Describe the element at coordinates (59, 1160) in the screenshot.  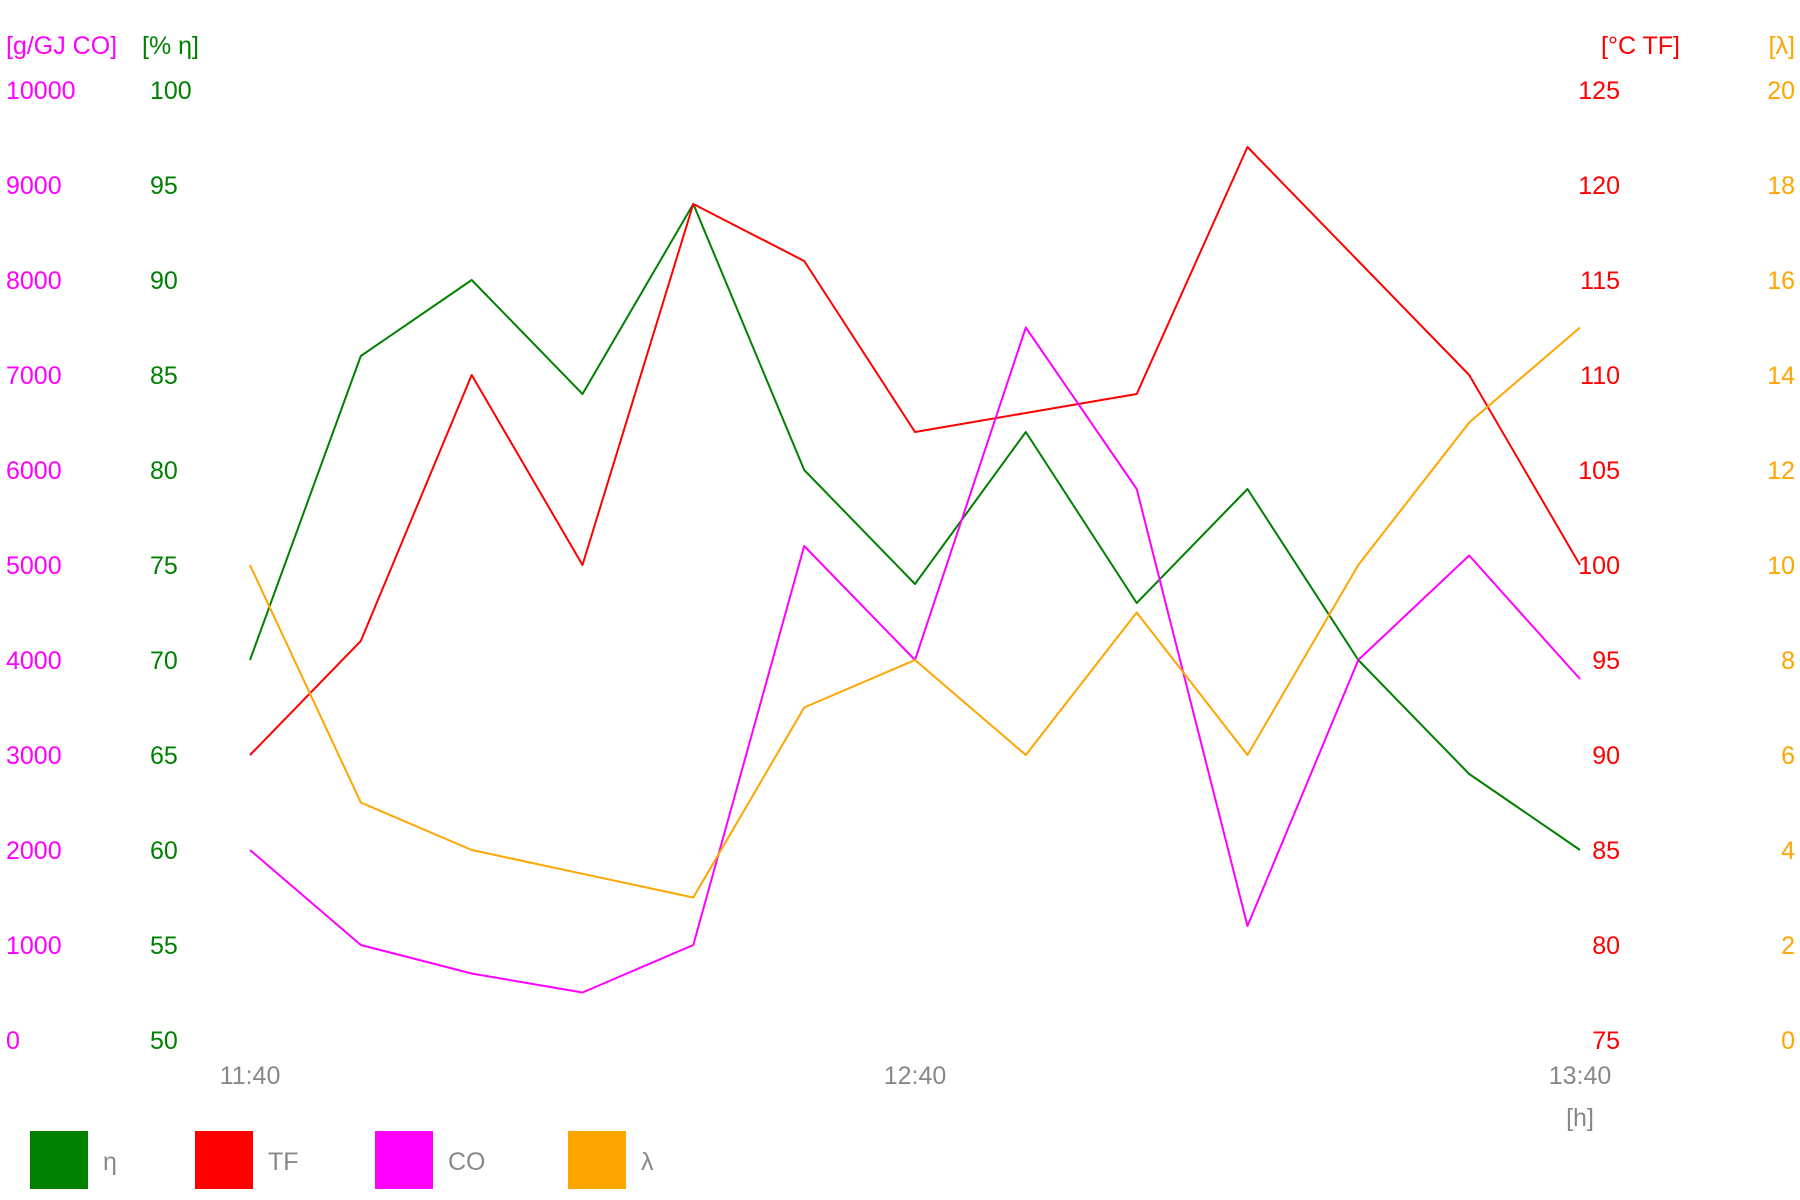
I see `legend-swatch-eta` at that location.